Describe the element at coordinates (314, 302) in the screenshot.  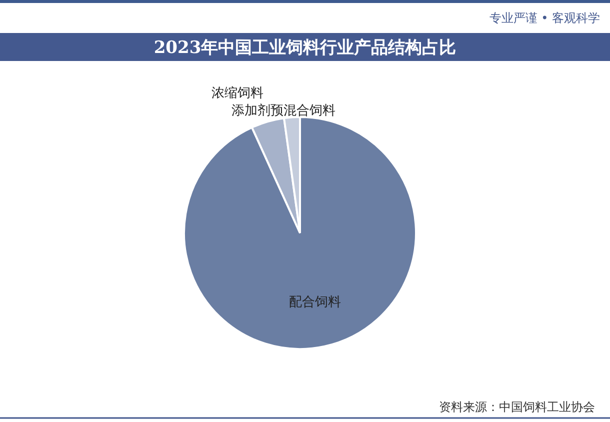
I see `slice-label: 配合饲料` at that location.